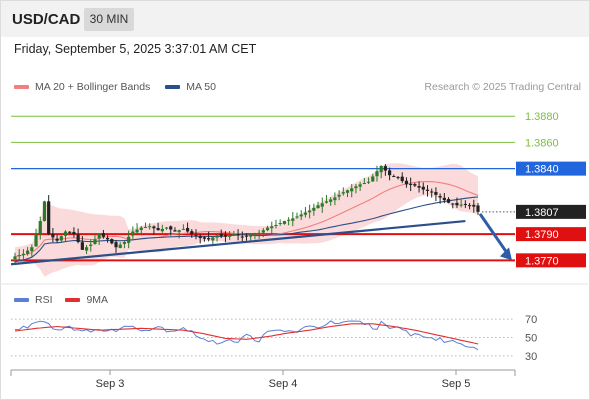 The image size is (590, 400). I want to click on x-tick-label: Sep 4, so click(283, 384).